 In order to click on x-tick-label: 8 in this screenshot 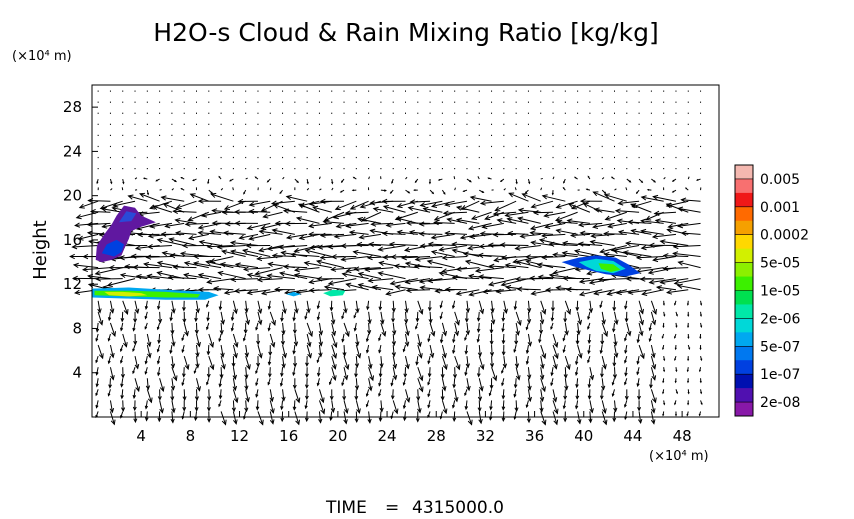, I will do `click(191, 436)`.